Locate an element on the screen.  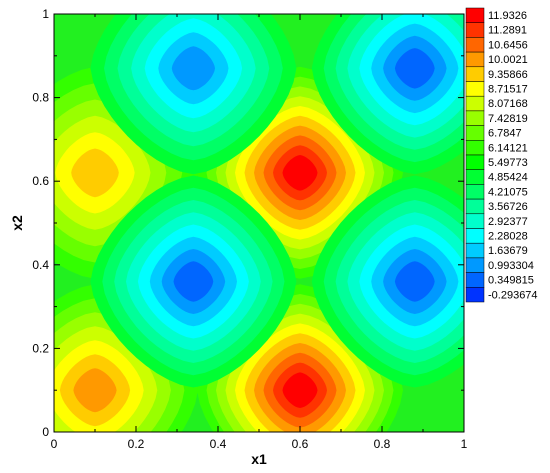
y-tick-label: 0.8 is located at coordinates (40, 98).